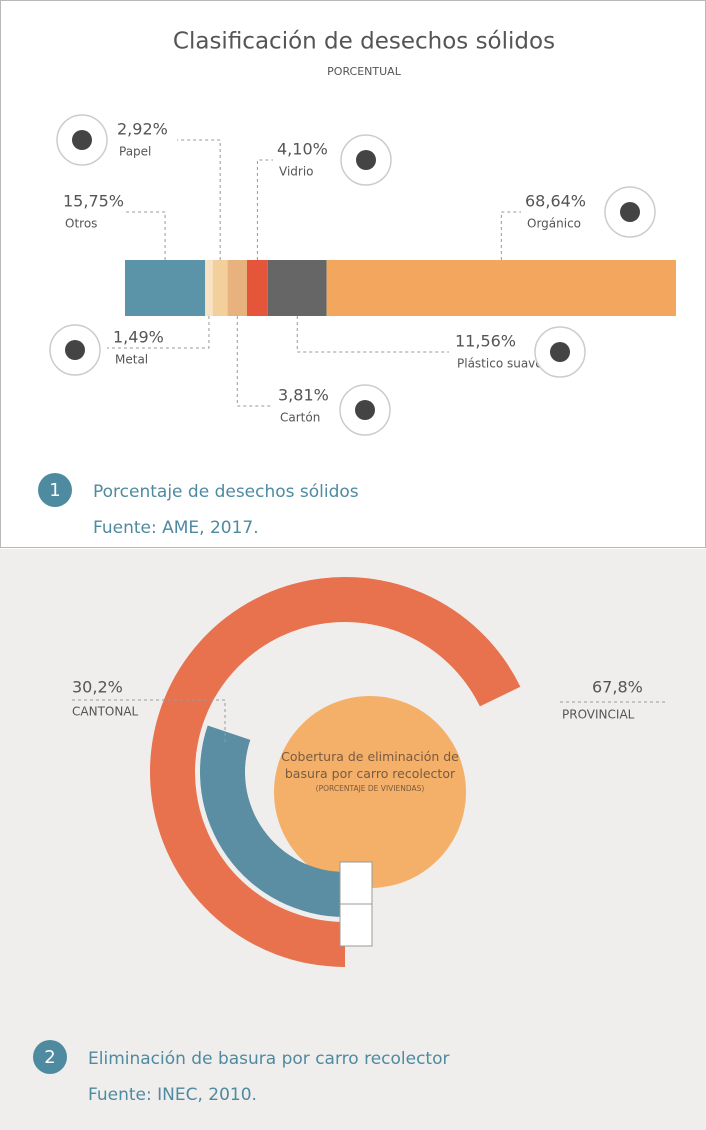  Describe the element at coordinates (97, 687) in the screenshot. I see `value-label: 30,2%` at that location.